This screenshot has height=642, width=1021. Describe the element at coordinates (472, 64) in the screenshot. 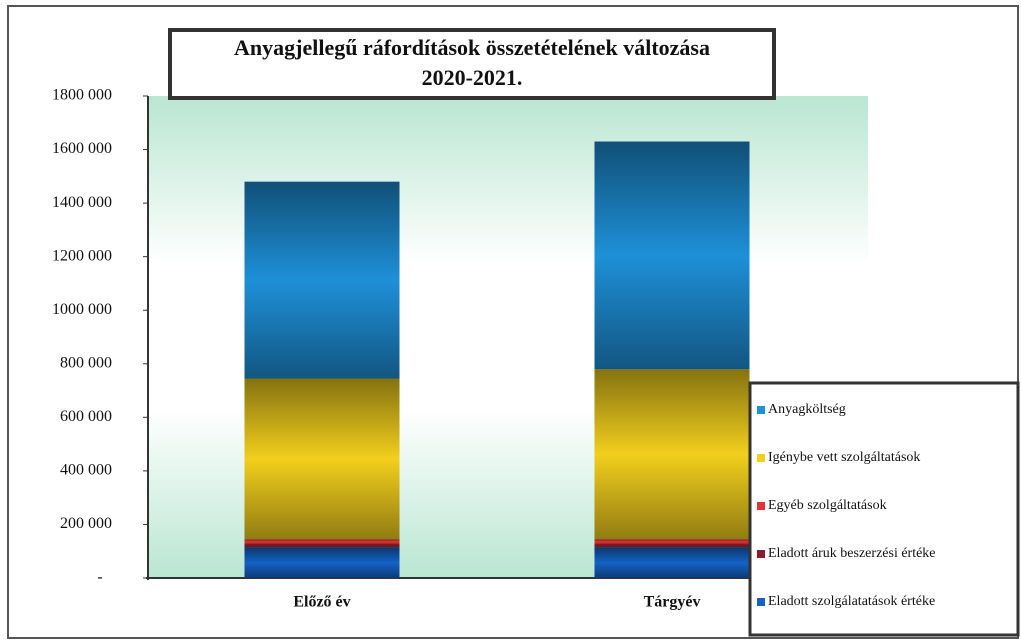

I see `title-box` at that location.